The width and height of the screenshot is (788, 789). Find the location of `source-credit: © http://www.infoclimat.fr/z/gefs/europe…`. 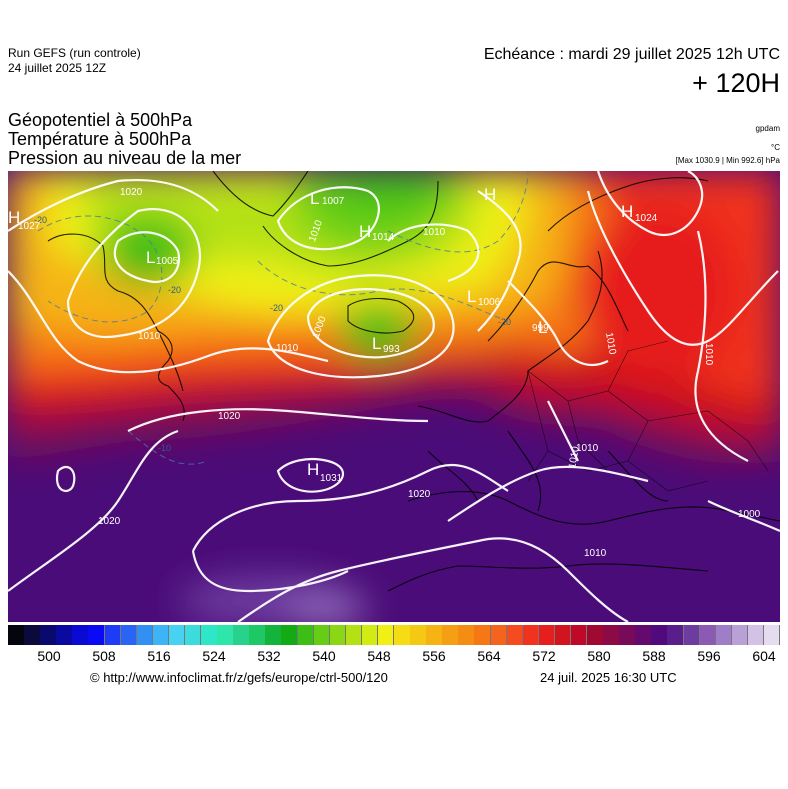

source-credit: © http://www.infoclimat.fr/z/gefs/europe… is located at coordinates (239, 677).